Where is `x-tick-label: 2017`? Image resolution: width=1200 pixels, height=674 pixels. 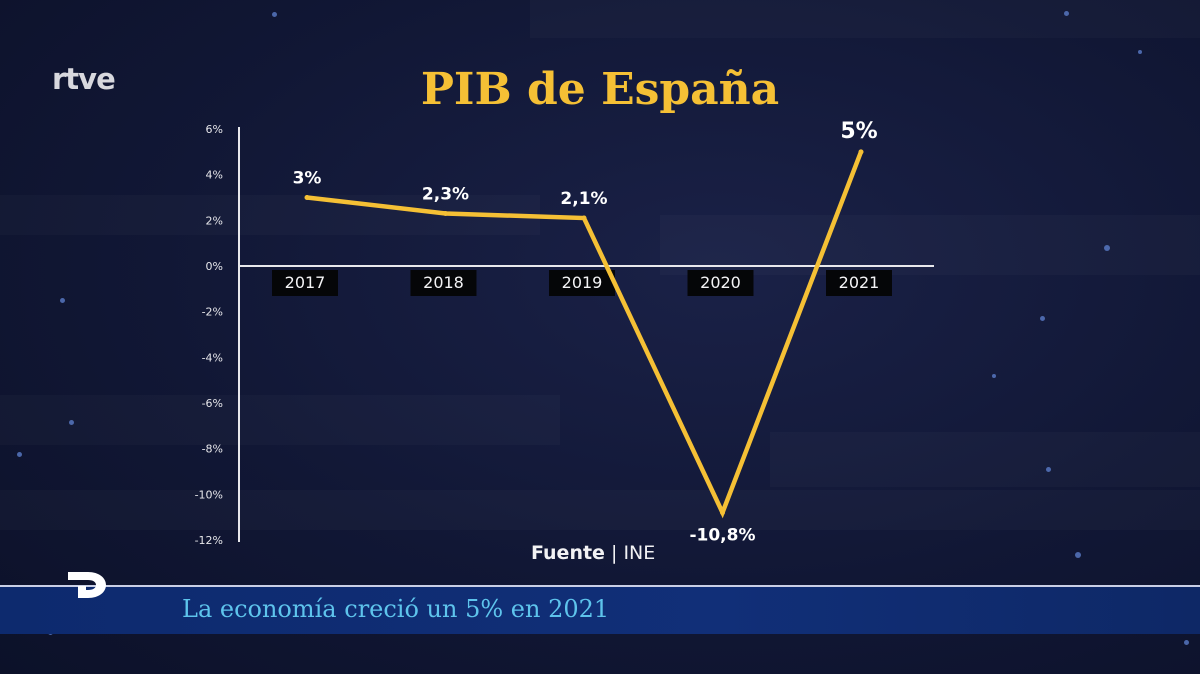
x-tick-label: 2017 is located at coordinates (305, 282).